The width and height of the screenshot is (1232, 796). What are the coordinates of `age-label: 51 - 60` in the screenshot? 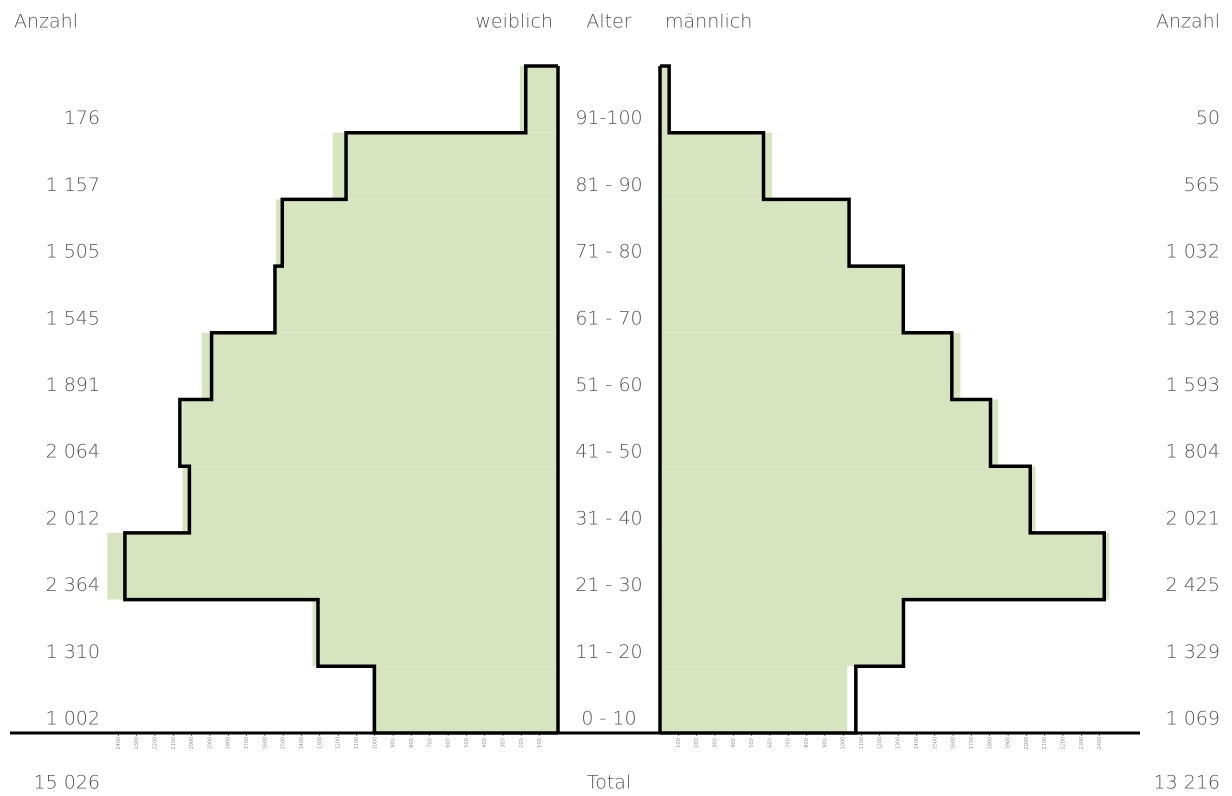 It's located at (608, 385).